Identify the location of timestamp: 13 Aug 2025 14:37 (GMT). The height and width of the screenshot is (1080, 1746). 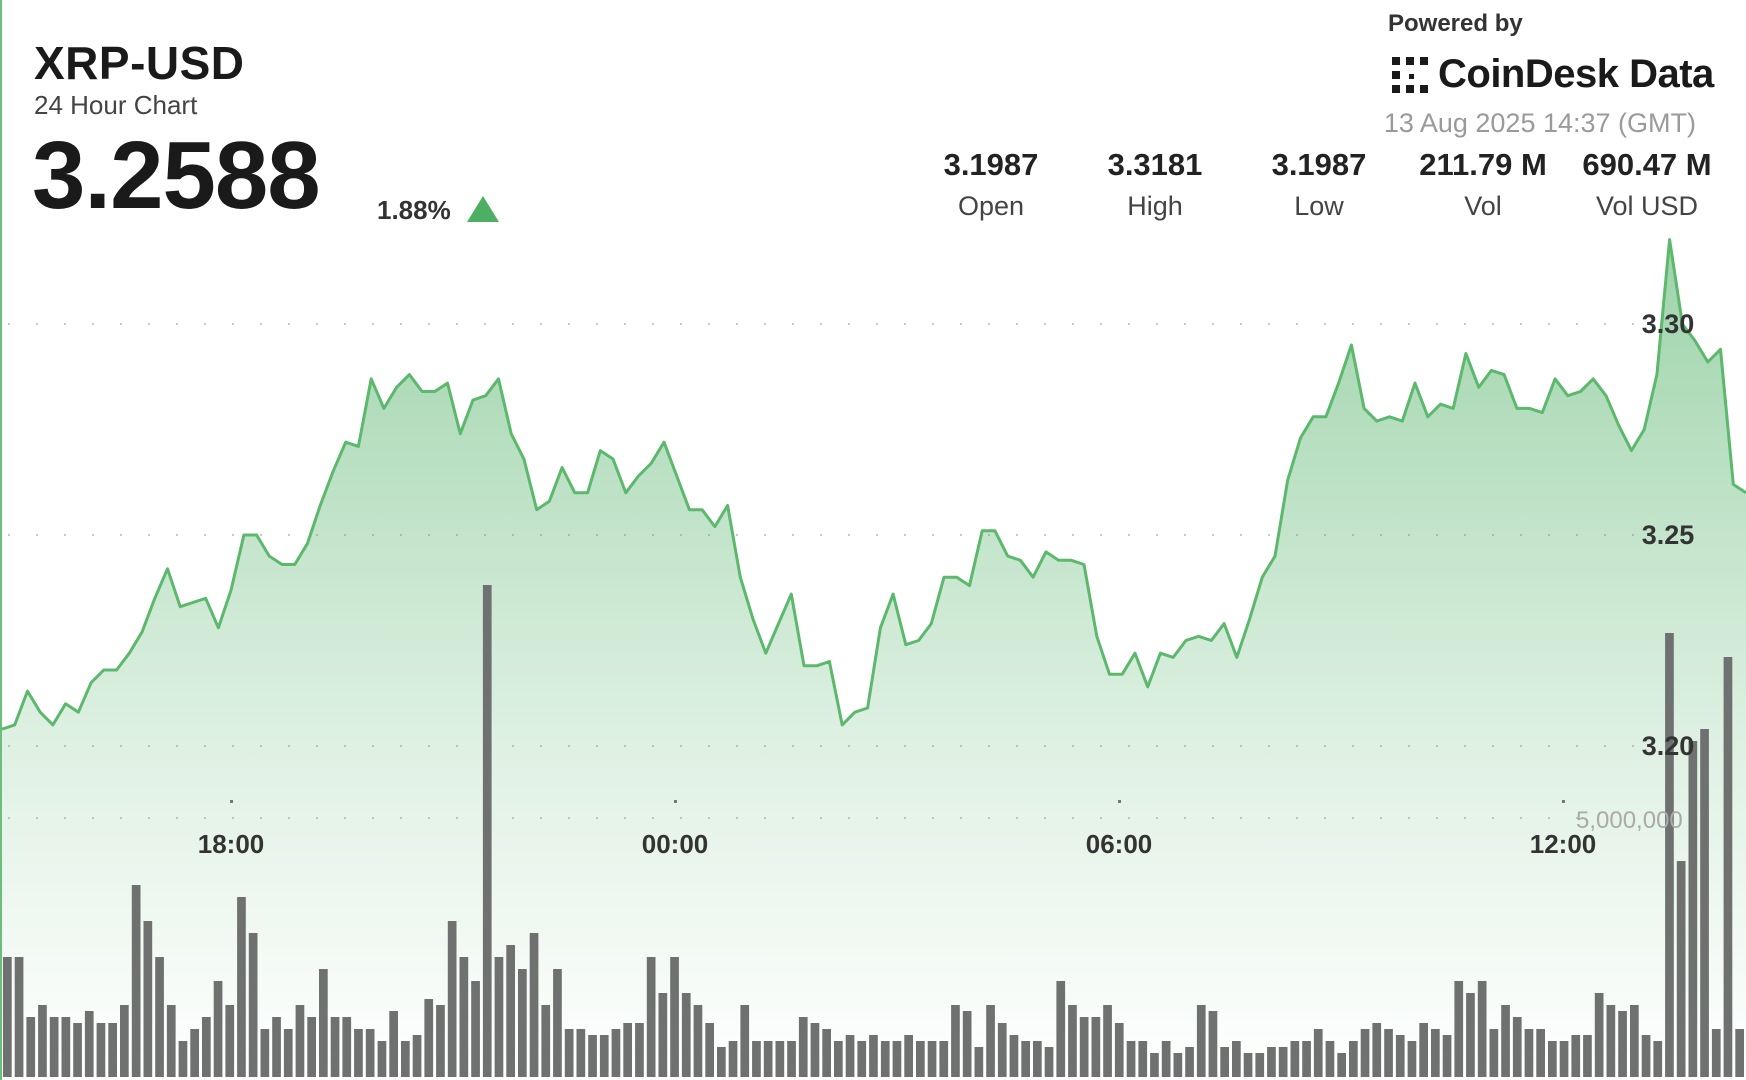
(1539, 123).